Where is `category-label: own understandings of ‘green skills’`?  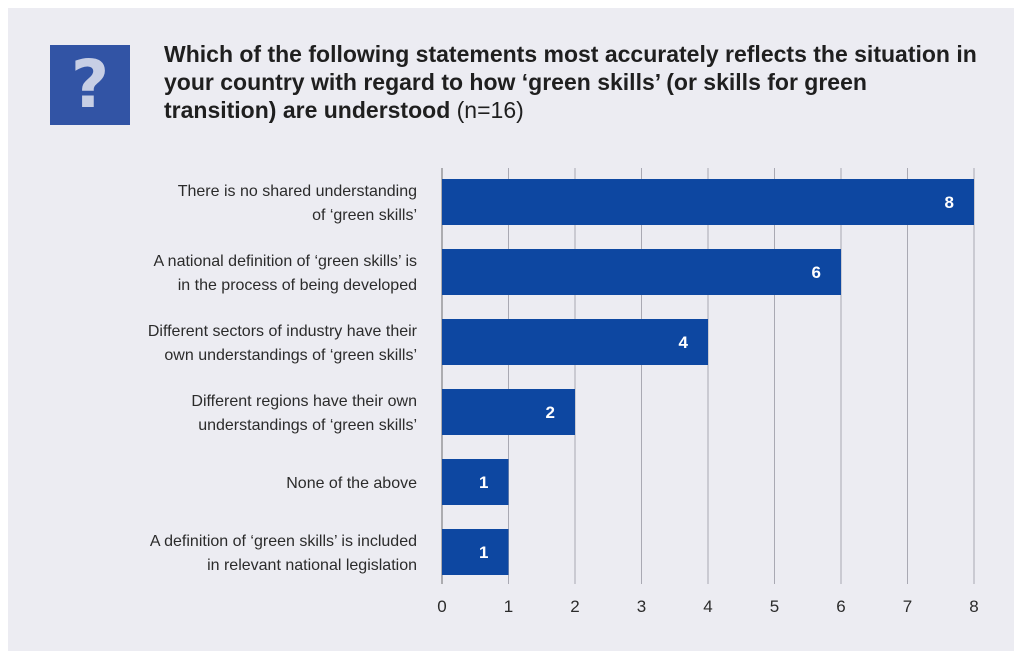
category-label: own understandings of ‘green skills’ is located at coordinates (290, 355).